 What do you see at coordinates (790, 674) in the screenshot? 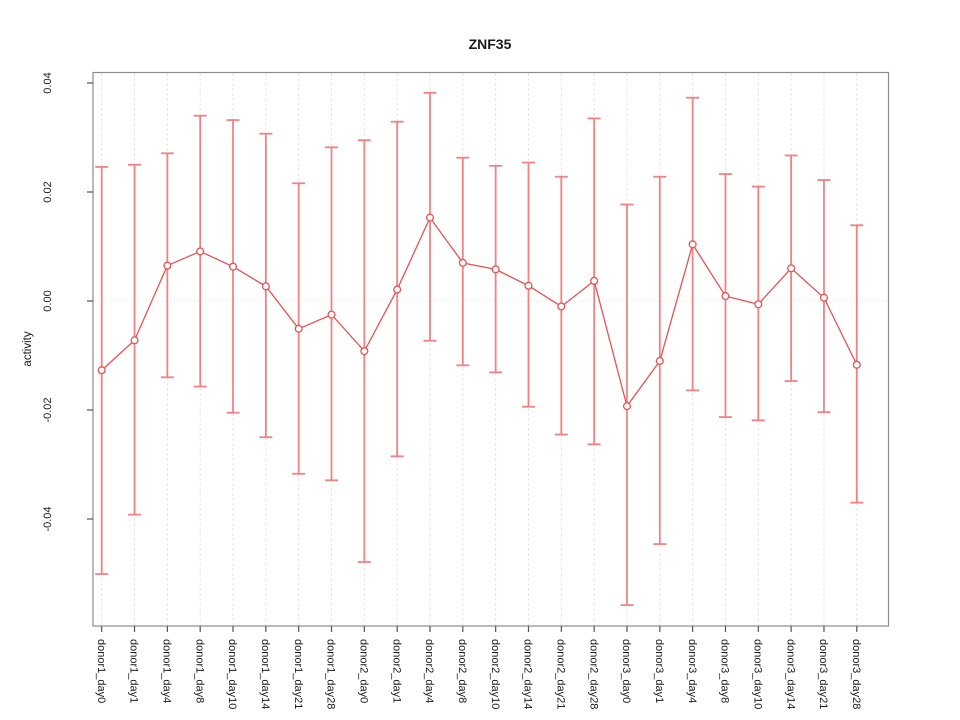
I see `x-tick-label: donor3_day14` at bounding box center [790, 674].